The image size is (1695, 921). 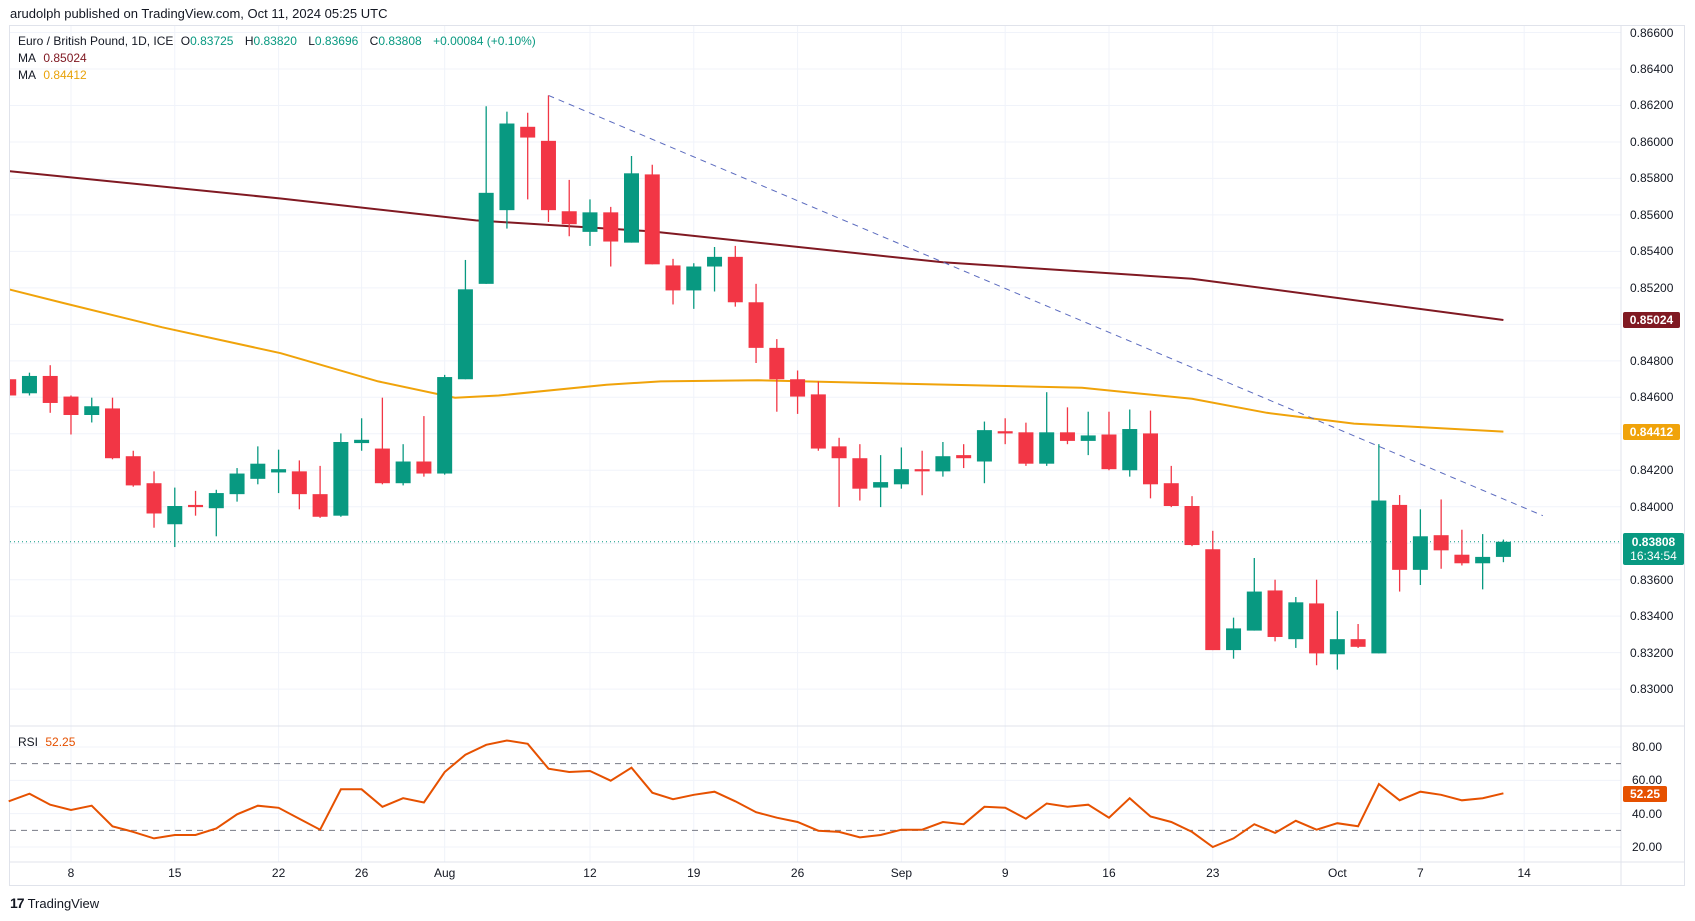 I want to click on price-tick-label: 0.86400, so click(x=1652, y=68).